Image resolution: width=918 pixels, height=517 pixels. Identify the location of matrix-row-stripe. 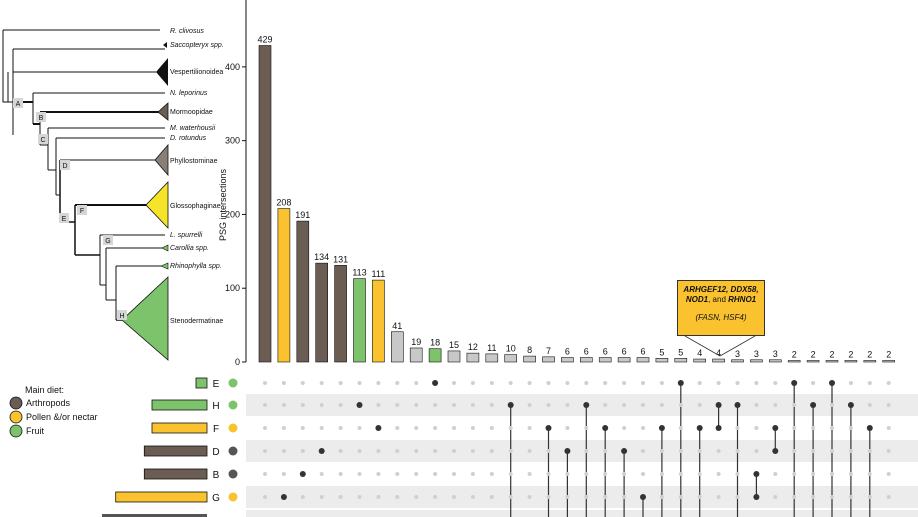
(582, 451).